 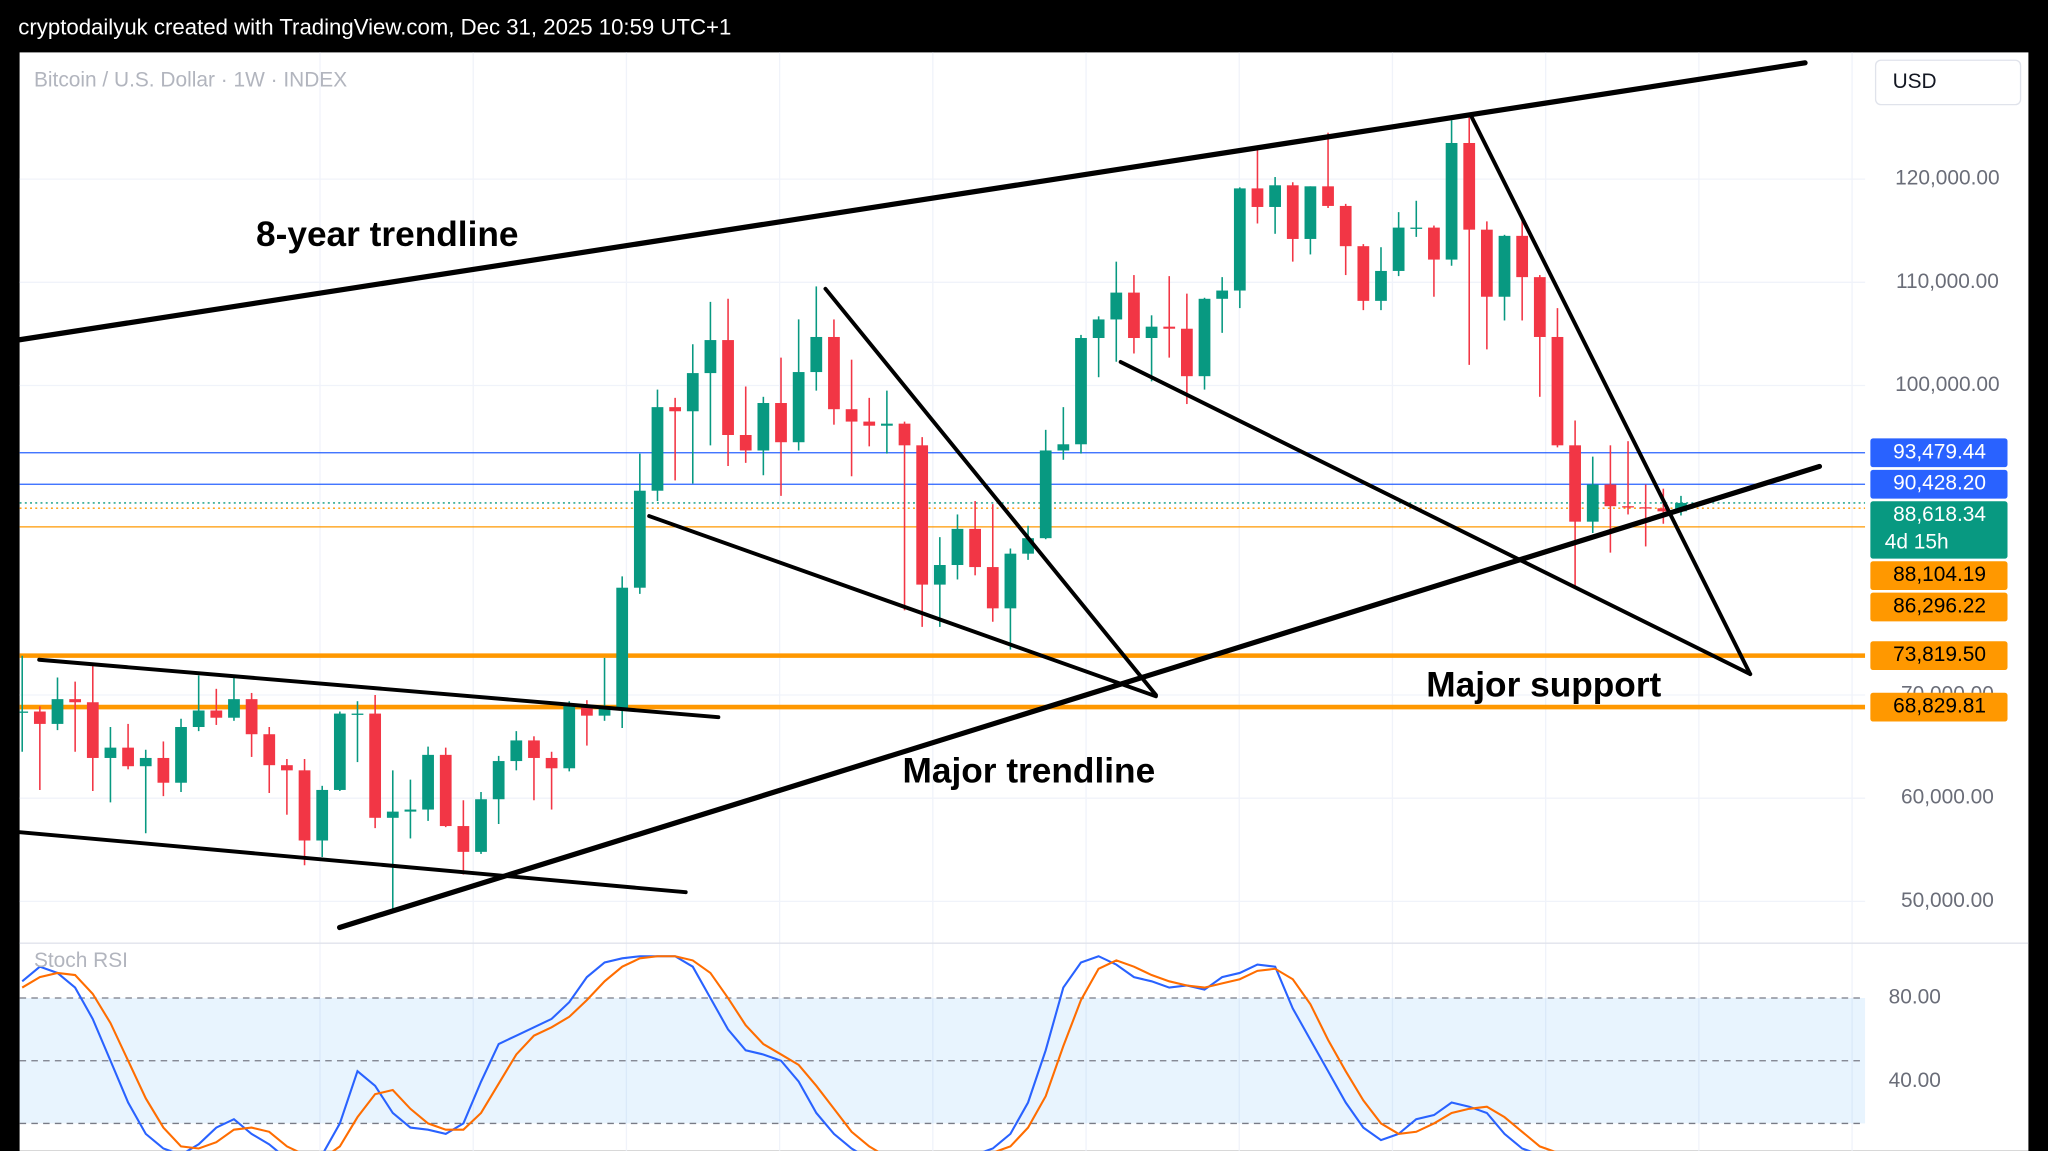 What do you see at coordinates (1915, 997) in the screenshot?
I see `stoch-tick-label: 80.00` at bounding box center [1915, 997].